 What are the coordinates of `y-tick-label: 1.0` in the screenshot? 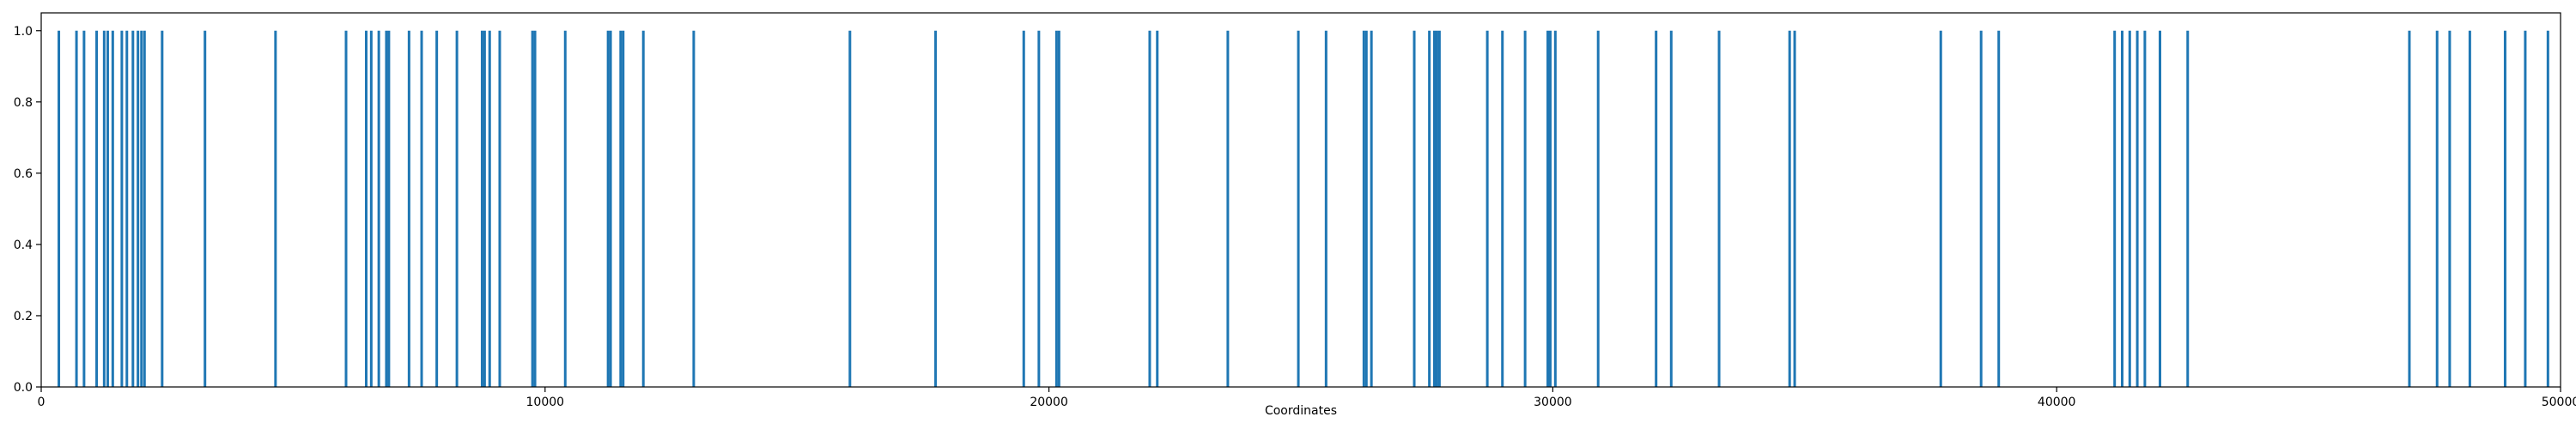 It's located at (23, 32).